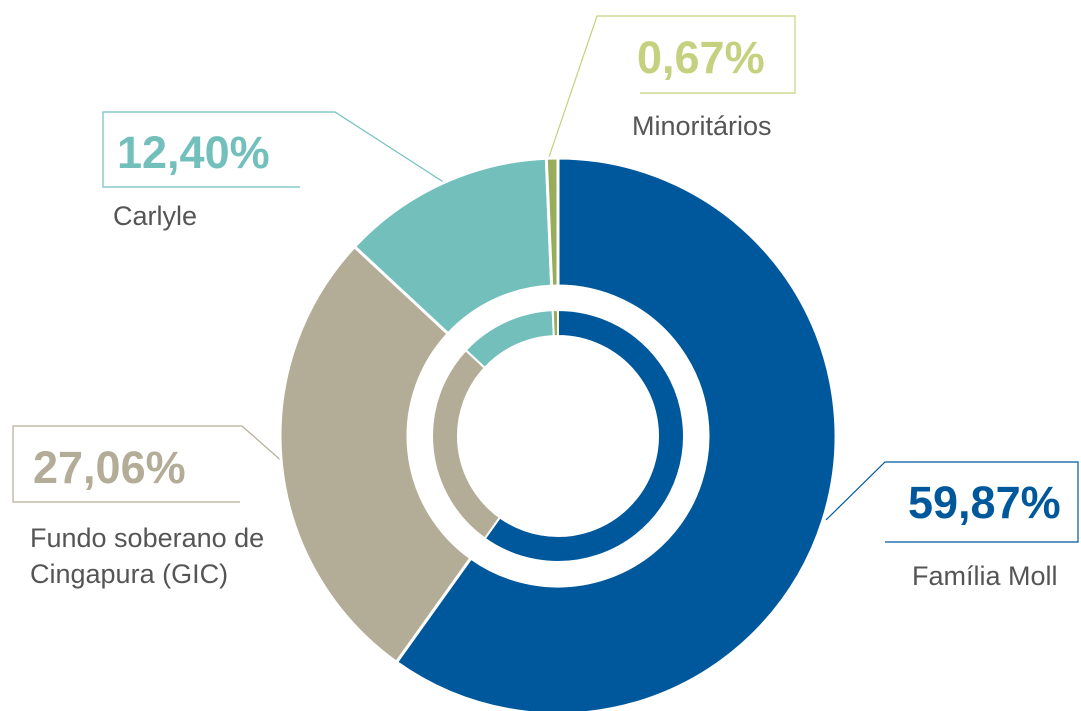  Describe the element at coordinates (147, 556) in the screenshot. I see `category-label: Fundo soberano de Cingapura (GIC)` at that location.